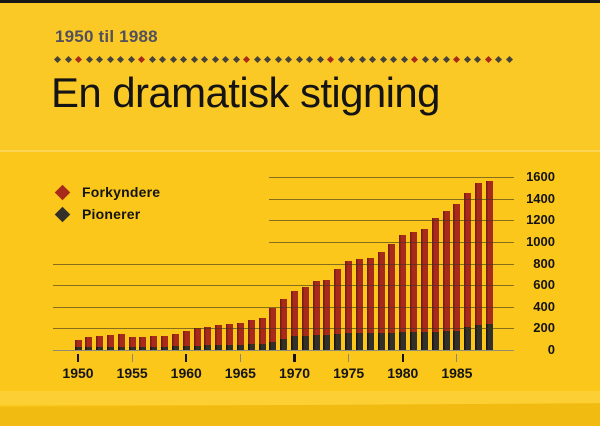  I want to click on x-tick-label: 1975, so click(349, 373).